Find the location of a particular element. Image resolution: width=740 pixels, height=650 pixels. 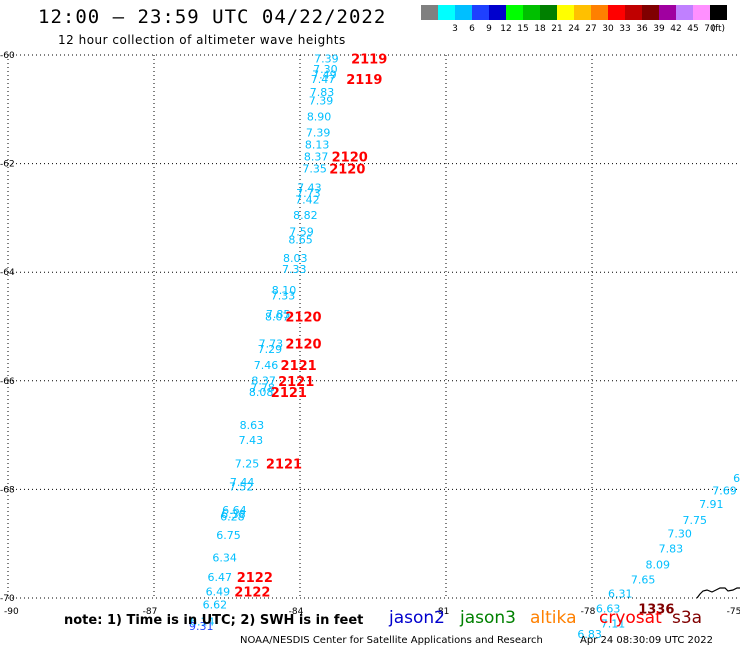

wave-height-label: 7.69 is located at coordinates (724, 490).